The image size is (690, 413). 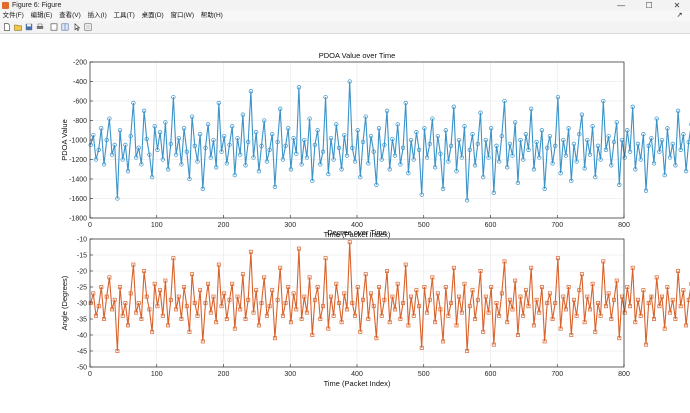 What do you see at coordinates (80, 102) in the screenshot?
I see `pdoa-ytick-label: -600` at bounding box center [80, 102].